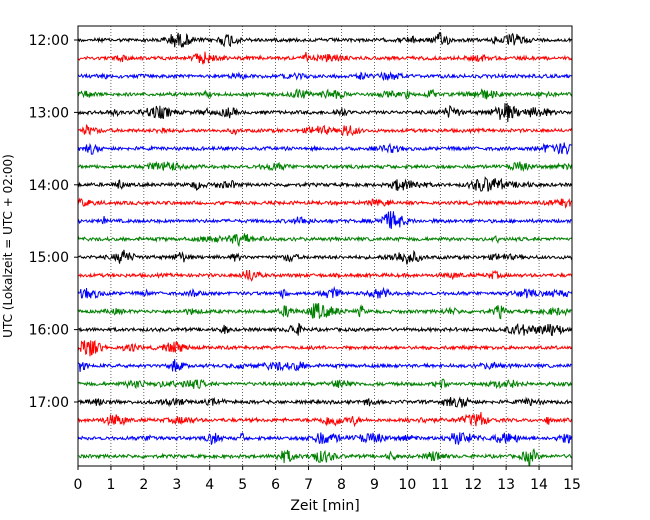  I want to click on x-tick-label: 6, so click(275, 485).